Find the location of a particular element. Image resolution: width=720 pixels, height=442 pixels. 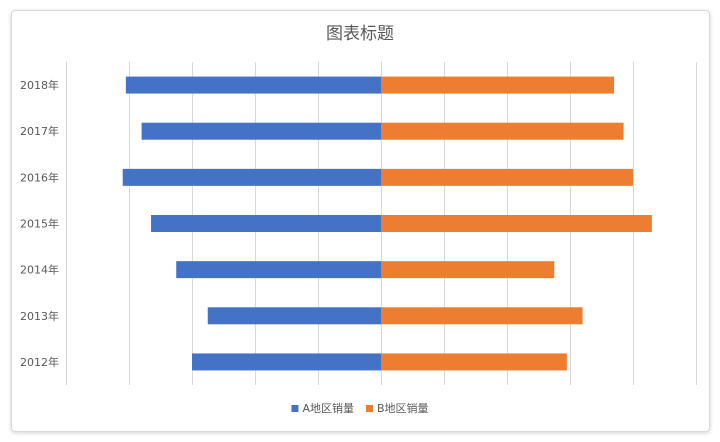

bar-series1-2013年 is located at coordinates (482, 316).